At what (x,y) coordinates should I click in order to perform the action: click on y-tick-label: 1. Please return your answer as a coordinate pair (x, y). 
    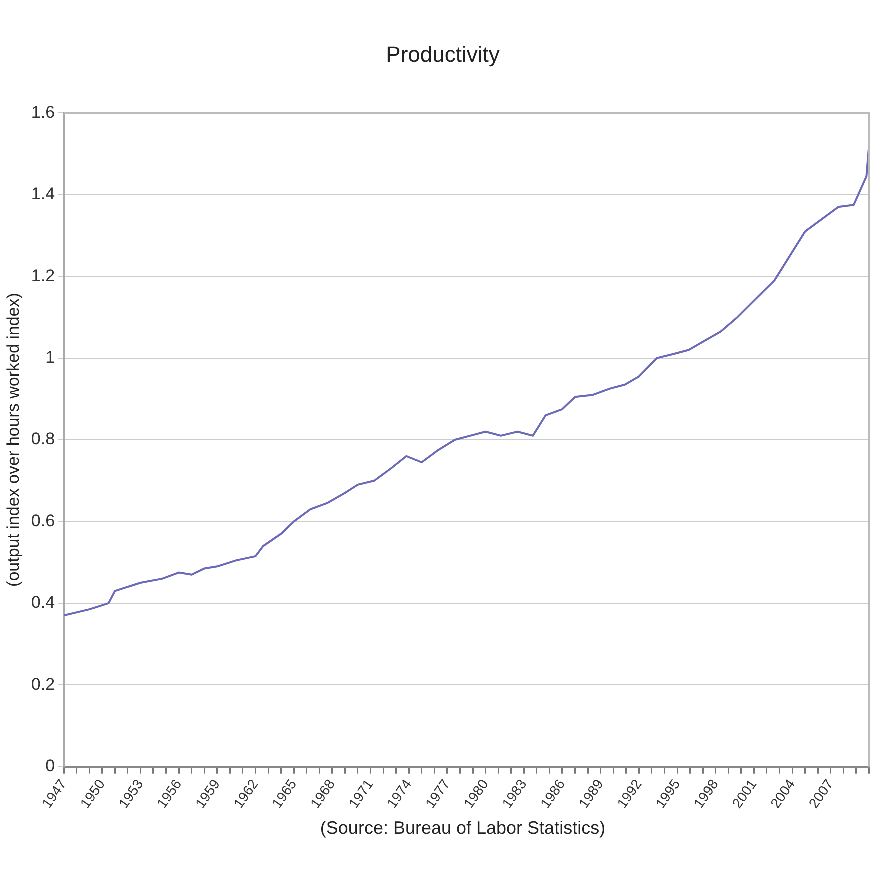
    Looking at the image, I should click on (51, 358).